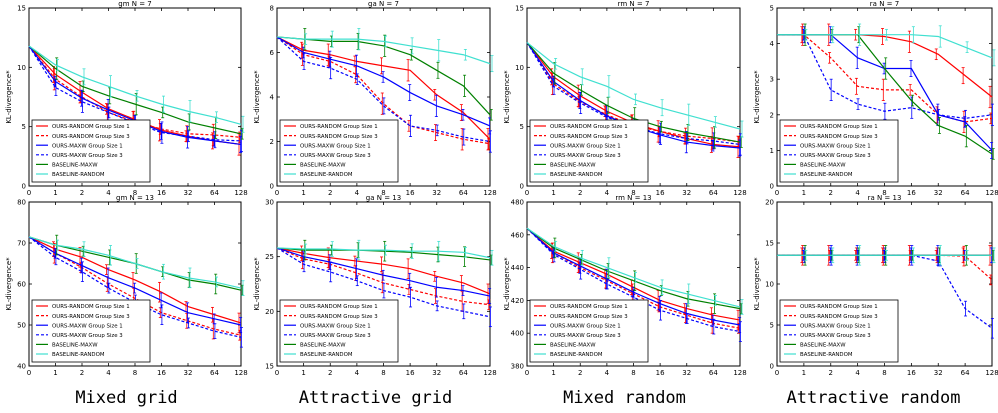 This screenshot has height=413, width=998. What do you see at coordinates (633, 198) in the screenshot?
I see `chart-title: rm N = 13` at bounding box center [633, 198].